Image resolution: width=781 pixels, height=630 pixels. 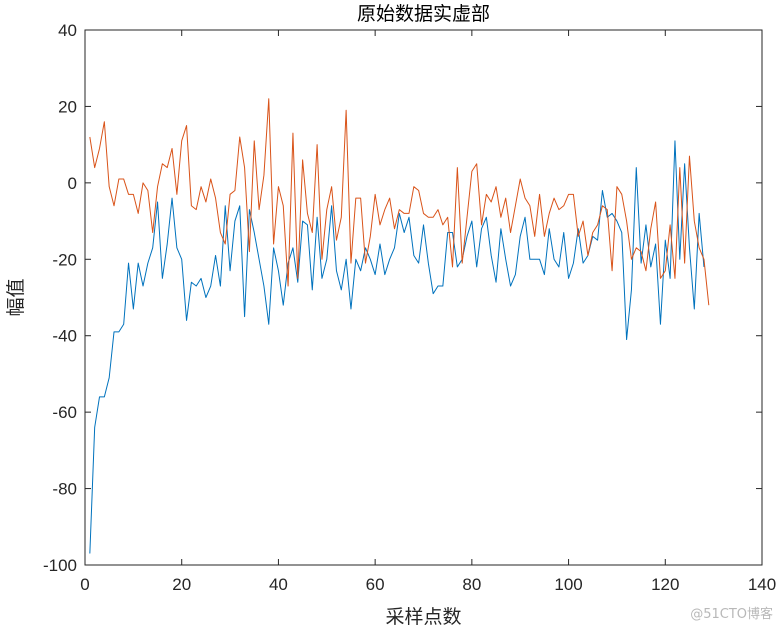 What do you see at coordinates (762, 584) in the screenshot?
I see `x-tick-label: 140` at bounding box center [762, 584].